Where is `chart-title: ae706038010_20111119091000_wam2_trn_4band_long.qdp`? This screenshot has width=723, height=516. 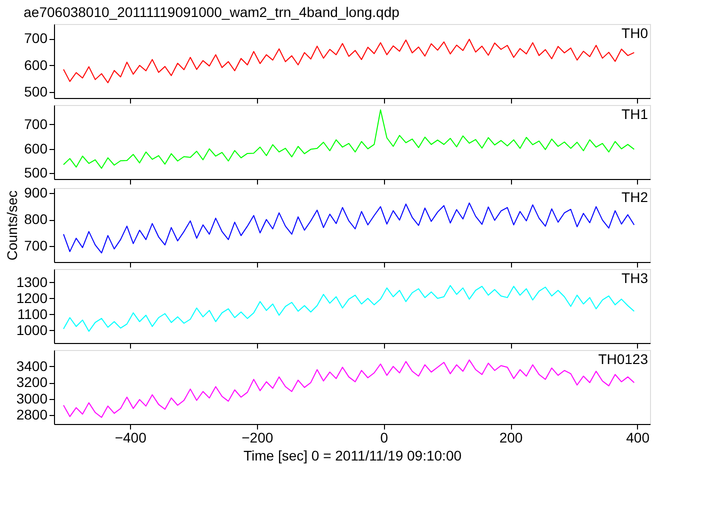
chart-title: ae706038010_20111119091000_wam2_trn_4band_long.qdp is located at coordinates (212, 12).